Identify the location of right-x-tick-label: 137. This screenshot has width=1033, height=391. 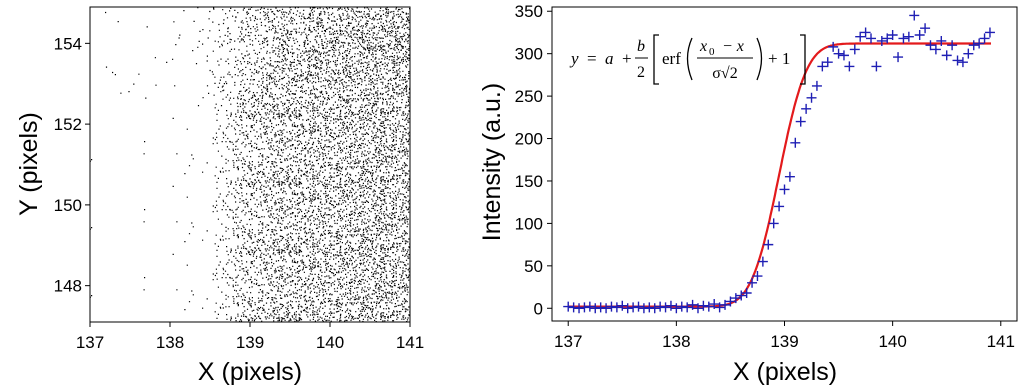
(568, 341).